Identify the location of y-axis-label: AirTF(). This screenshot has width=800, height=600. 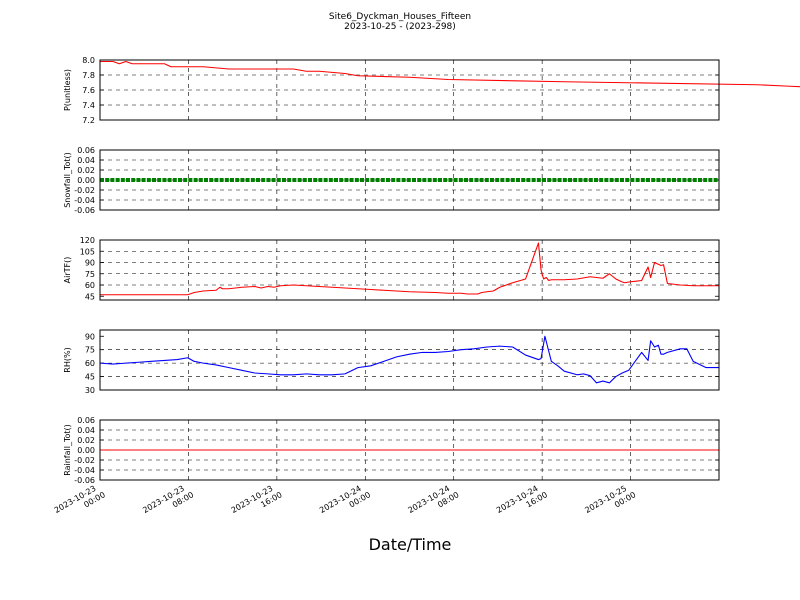
(67, 270).